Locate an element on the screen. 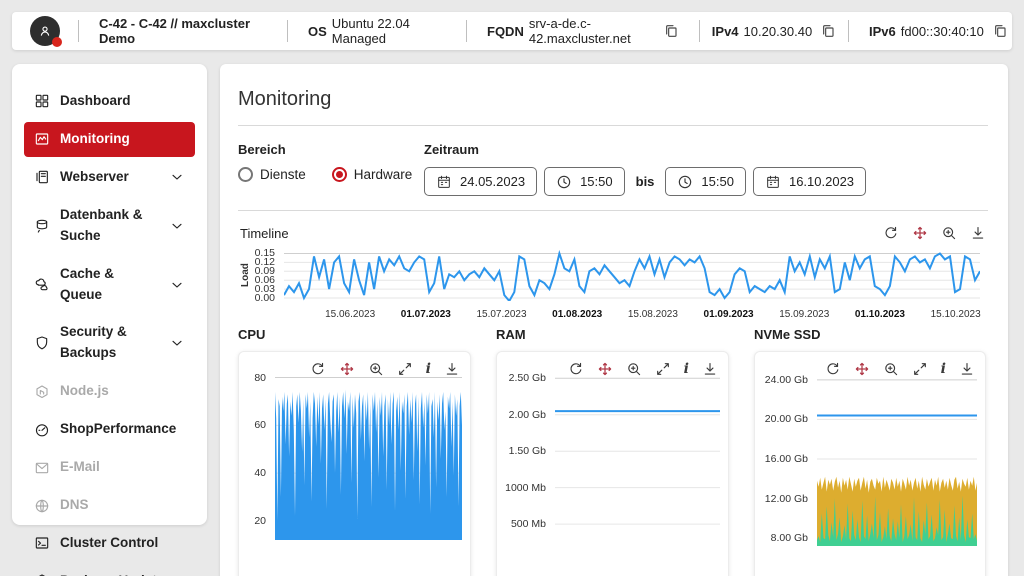 The height and width of the screenshot is (576, 1024). sidebar-item-webserver: Webserver is located at coordinates (109, 177).